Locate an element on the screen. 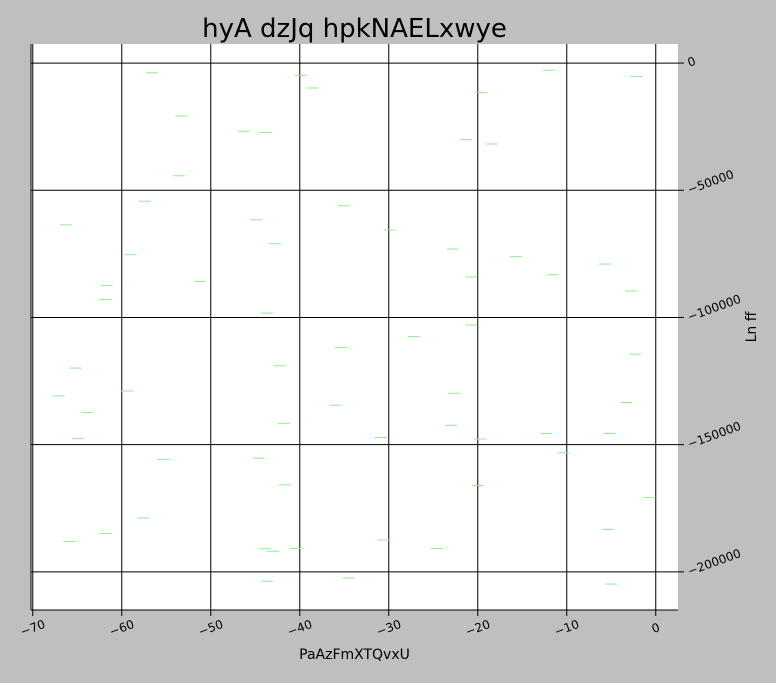 The width and height of the screenshot is (776, 683). y-tick-label: −200000 is located at coordinates (714, 562).